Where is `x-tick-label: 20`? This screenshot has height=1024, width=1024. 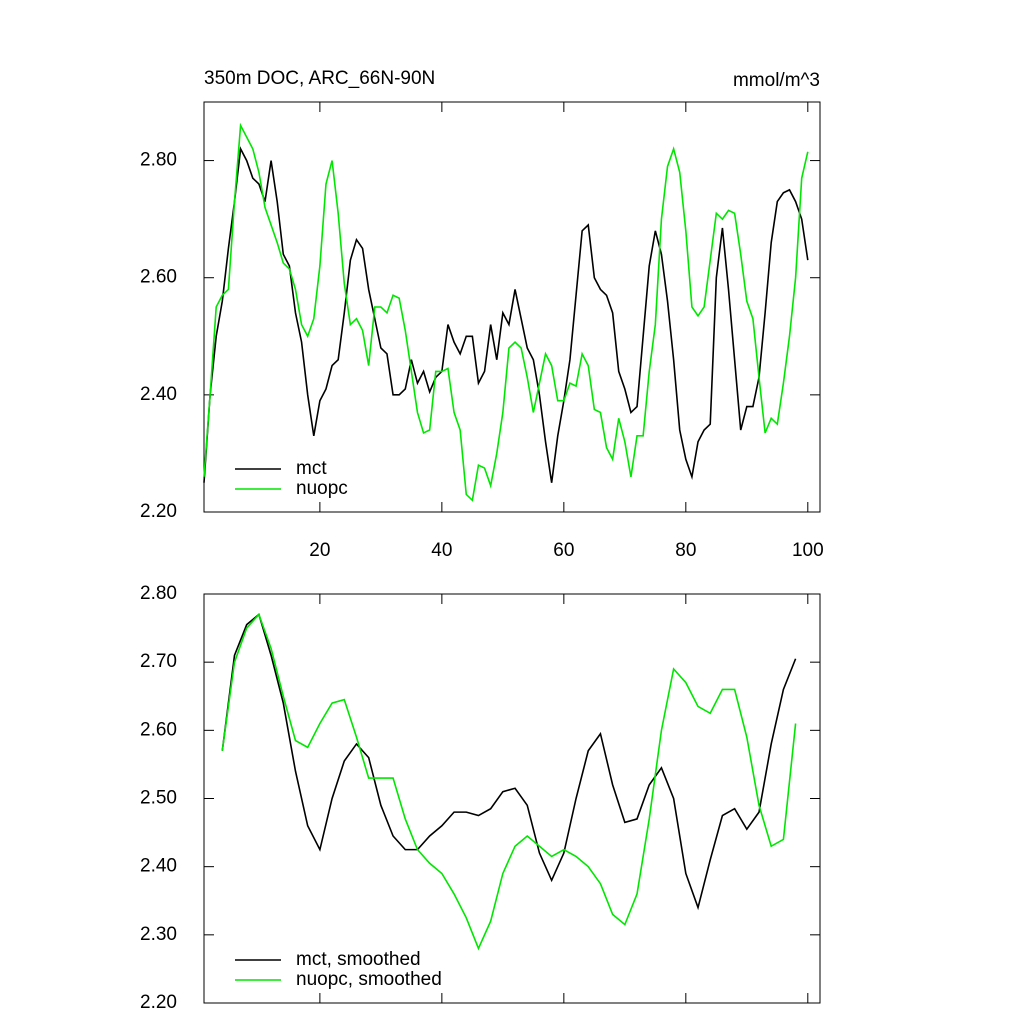 x-tick-label: 20 is located at coordinates (319, 550).